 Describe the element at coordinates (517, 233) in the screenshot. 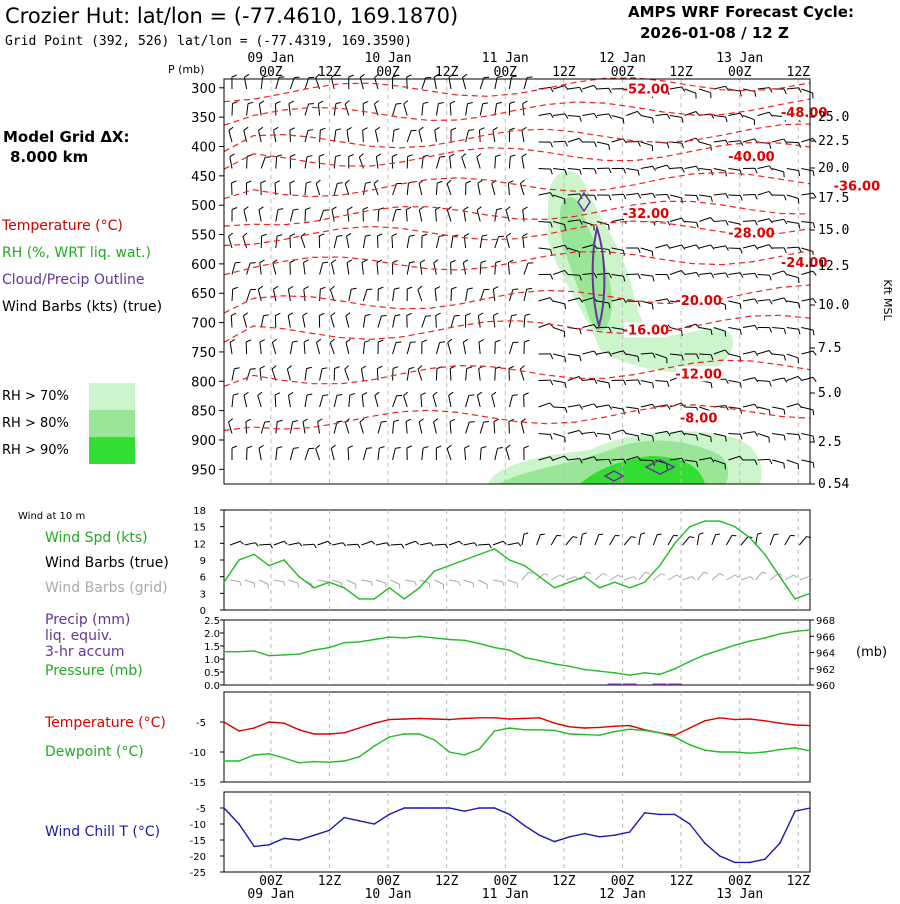

I see `temperature-contour` at that location.